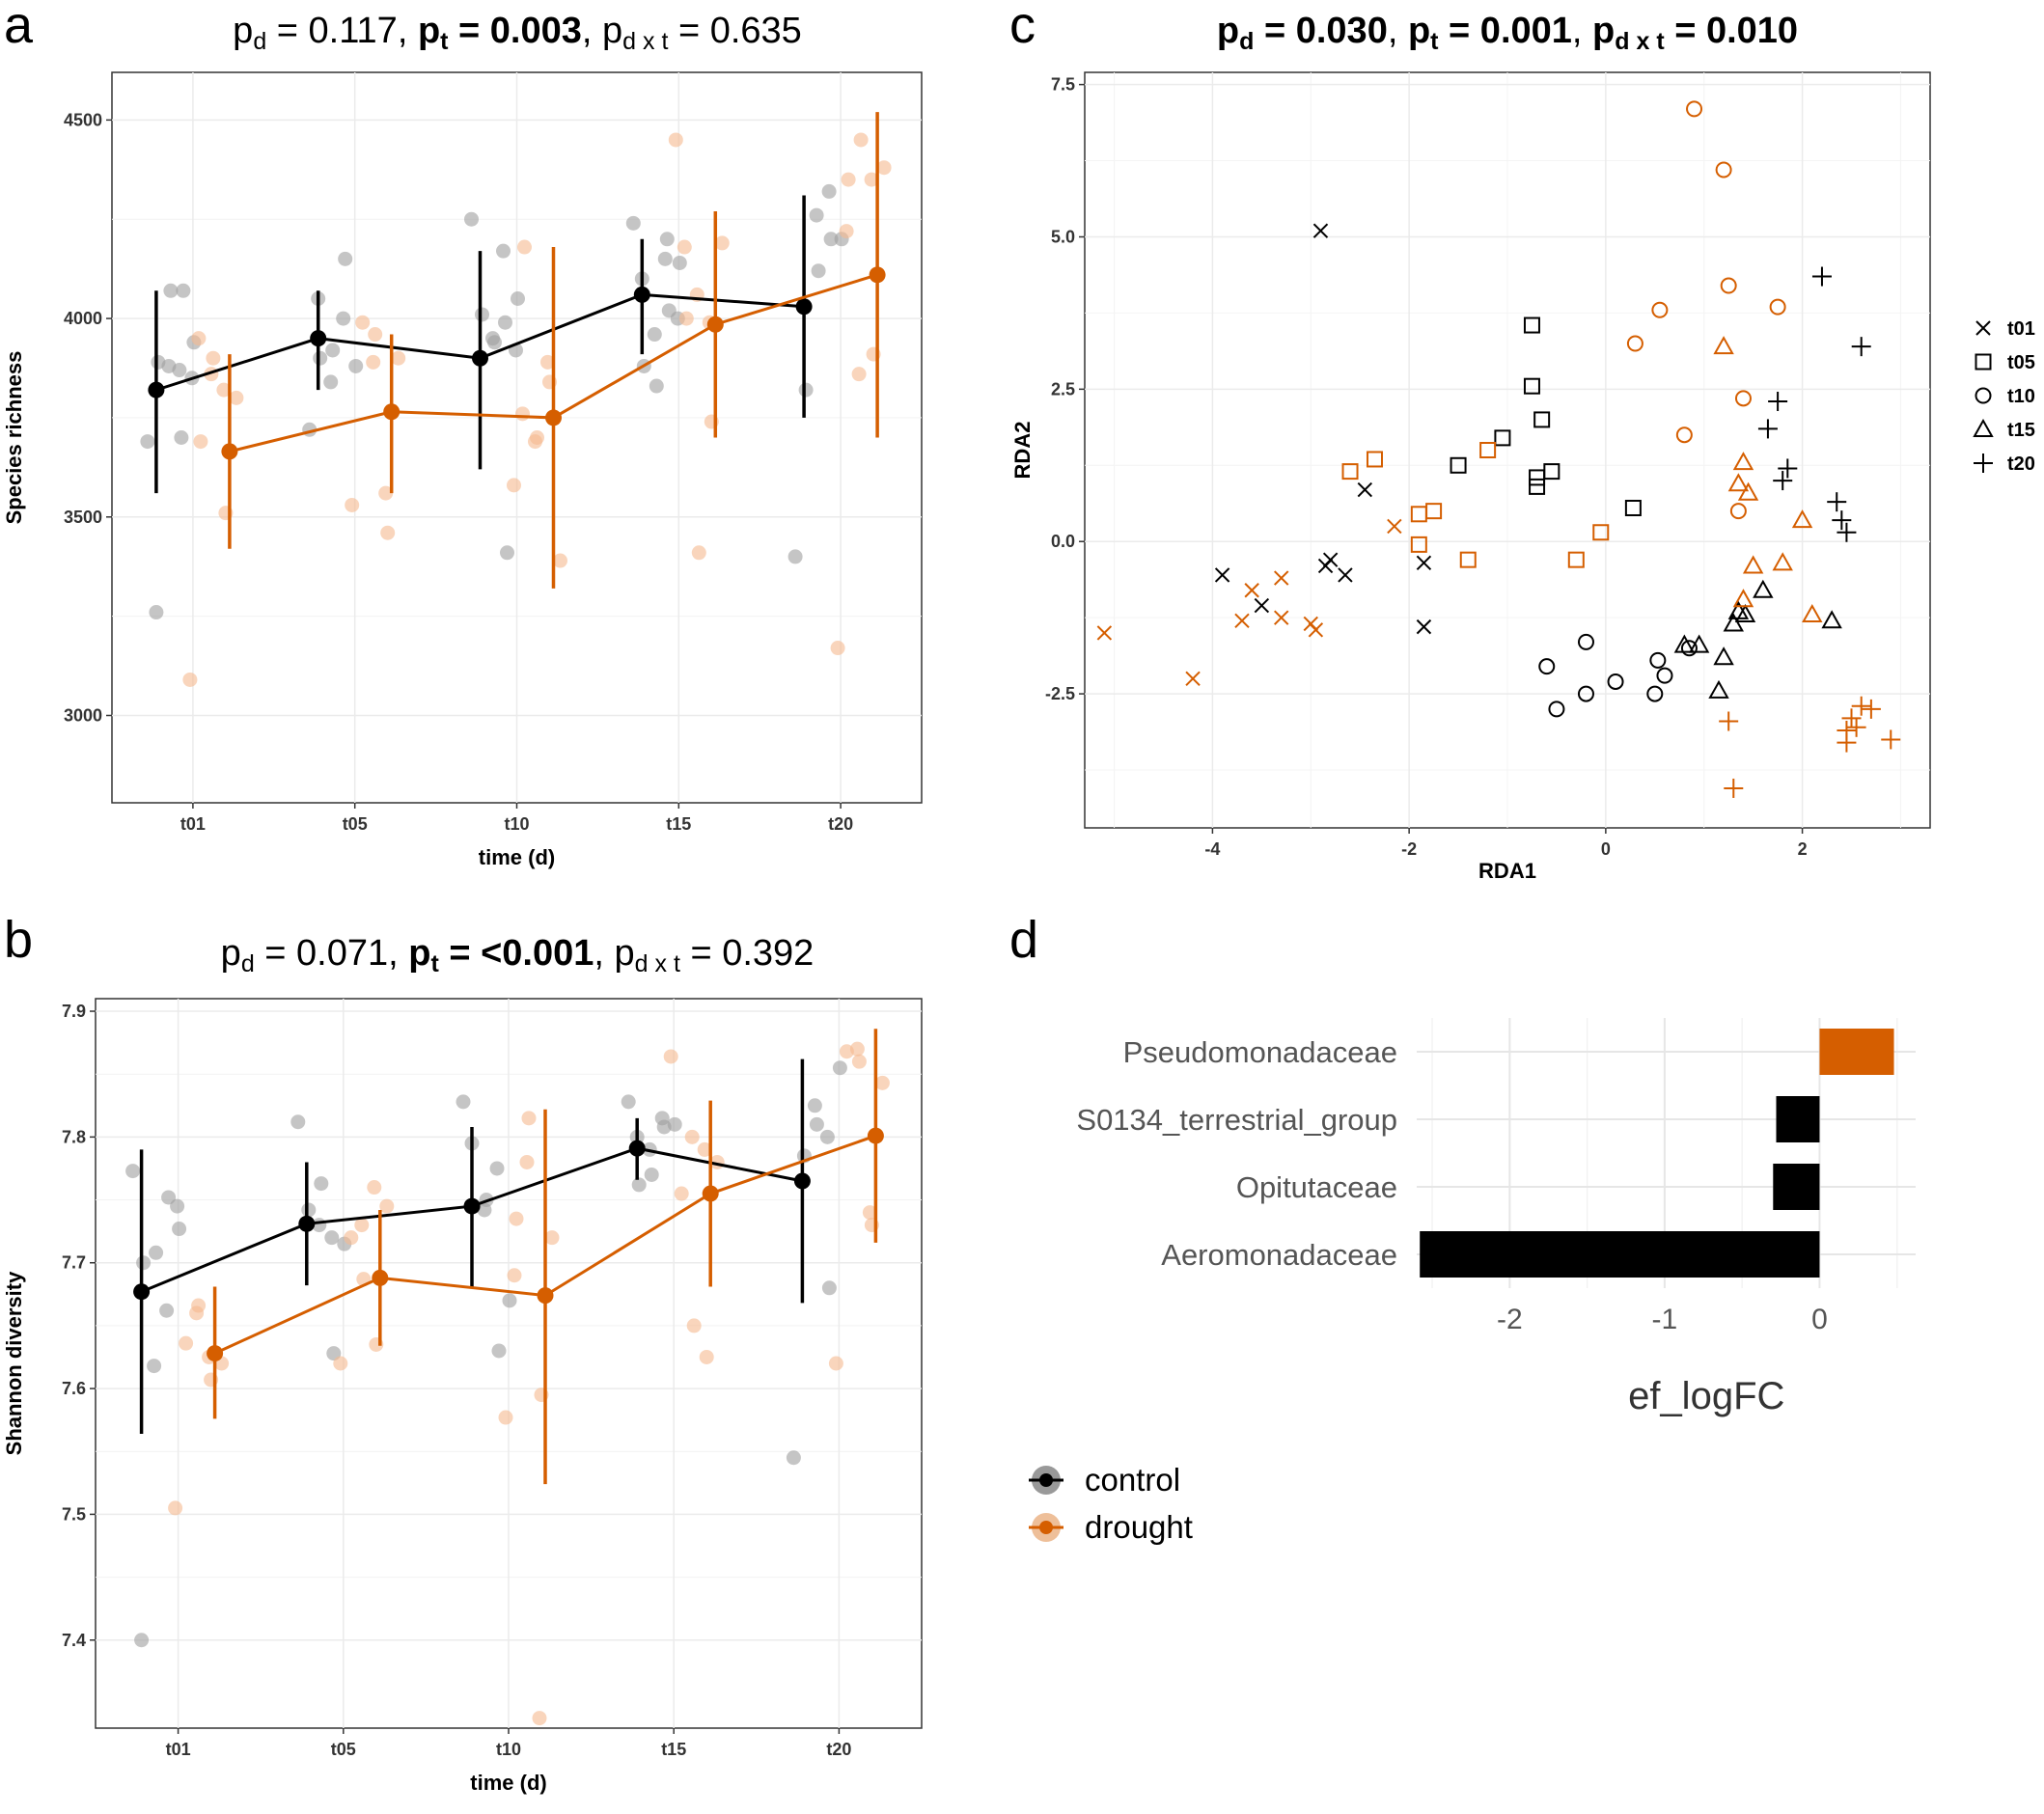 The width and height of the screenshot is (2044, 1814). I want to click on pvalue-value: = <0.001, so click(516, 953).